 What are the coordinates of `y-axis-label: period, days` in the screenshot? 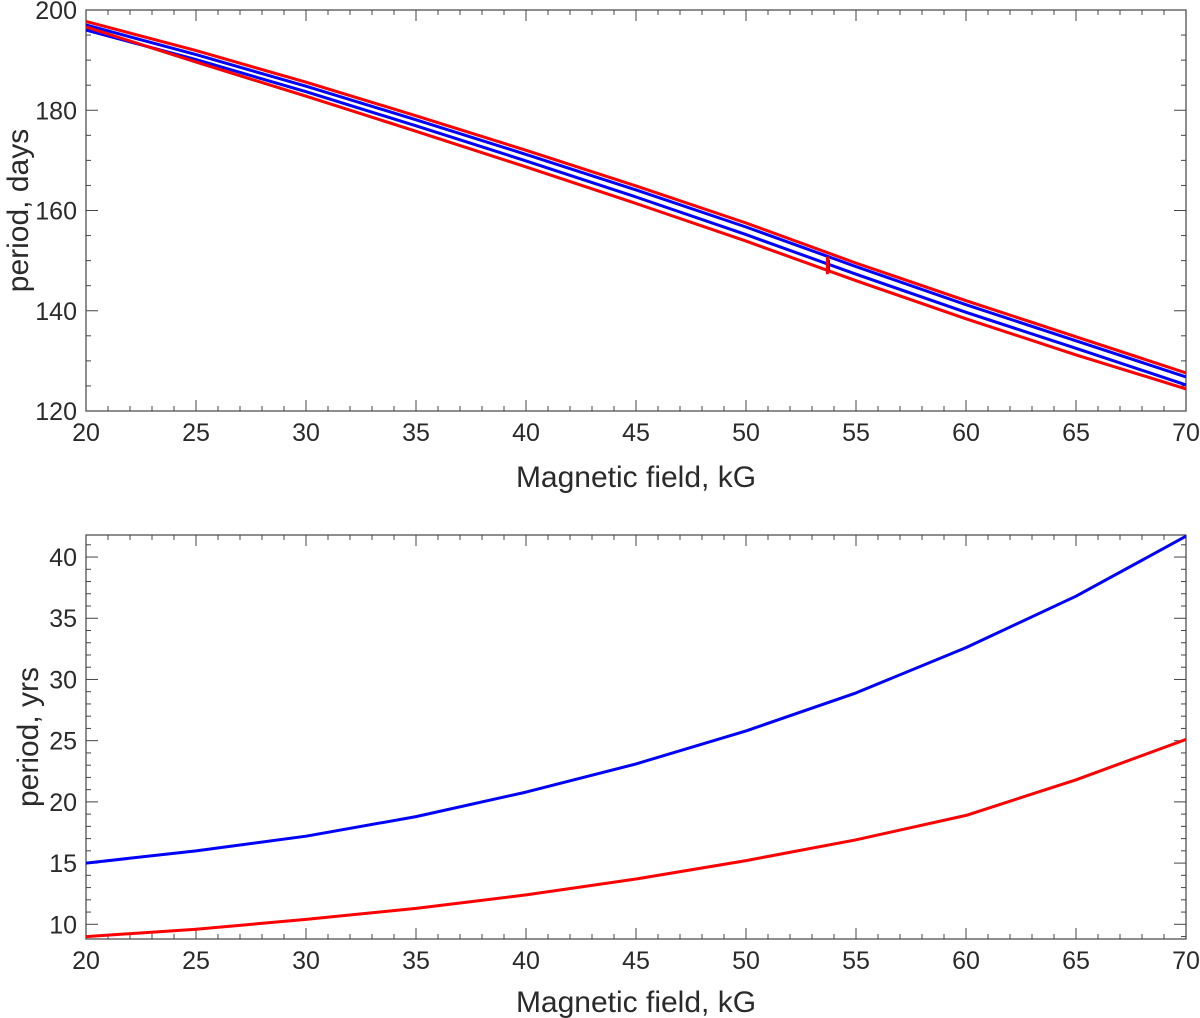 It's located at (18, 210).